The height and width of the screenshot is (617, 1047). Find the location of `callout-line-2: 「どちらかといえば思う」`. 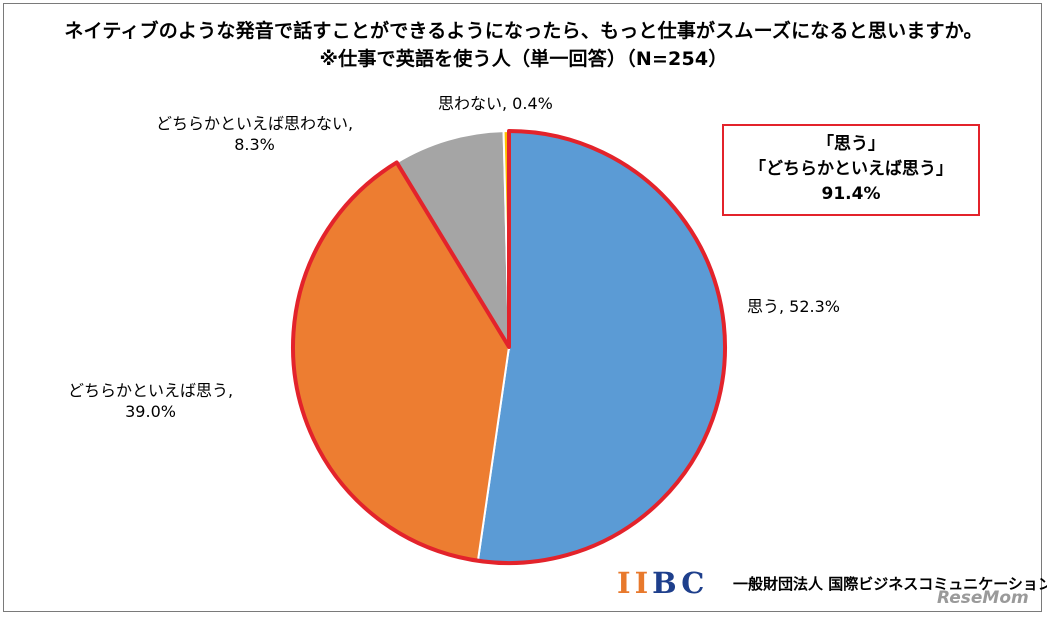

callout-line-2: 「どちらかといえば思う」 is located at coordinates (851, 169).